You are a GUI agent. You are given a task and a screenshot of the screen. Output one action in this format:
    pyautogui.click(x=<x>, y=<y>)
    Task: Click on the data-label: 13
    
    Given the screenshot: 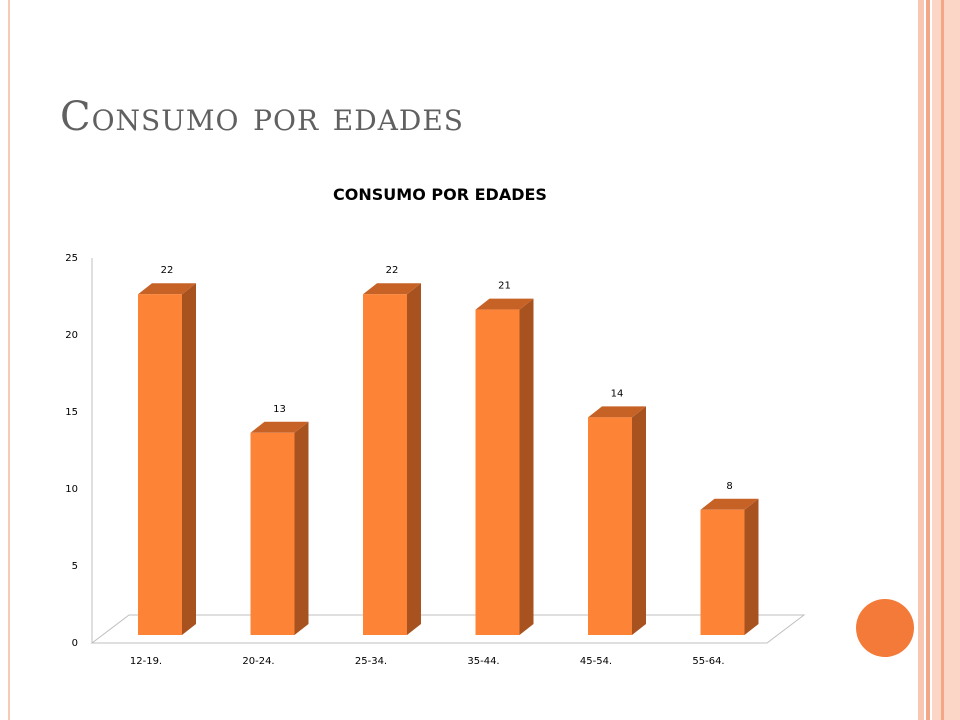 What is the action you would take?
    pyautogui.click(x=279, y=409)
    